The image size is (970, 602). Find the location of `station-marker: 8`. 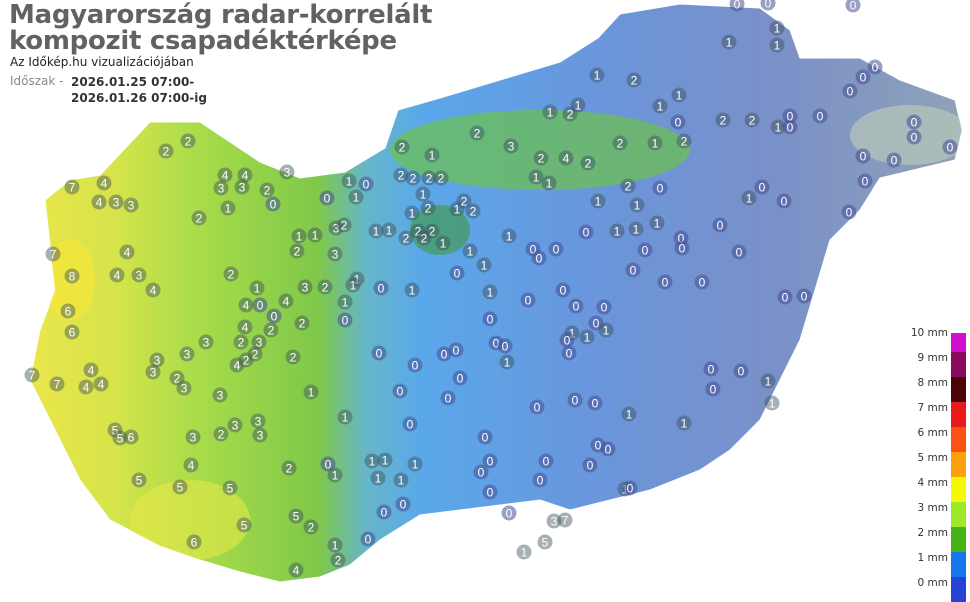

station-marker: 8 is located at coordinates (72, 276).